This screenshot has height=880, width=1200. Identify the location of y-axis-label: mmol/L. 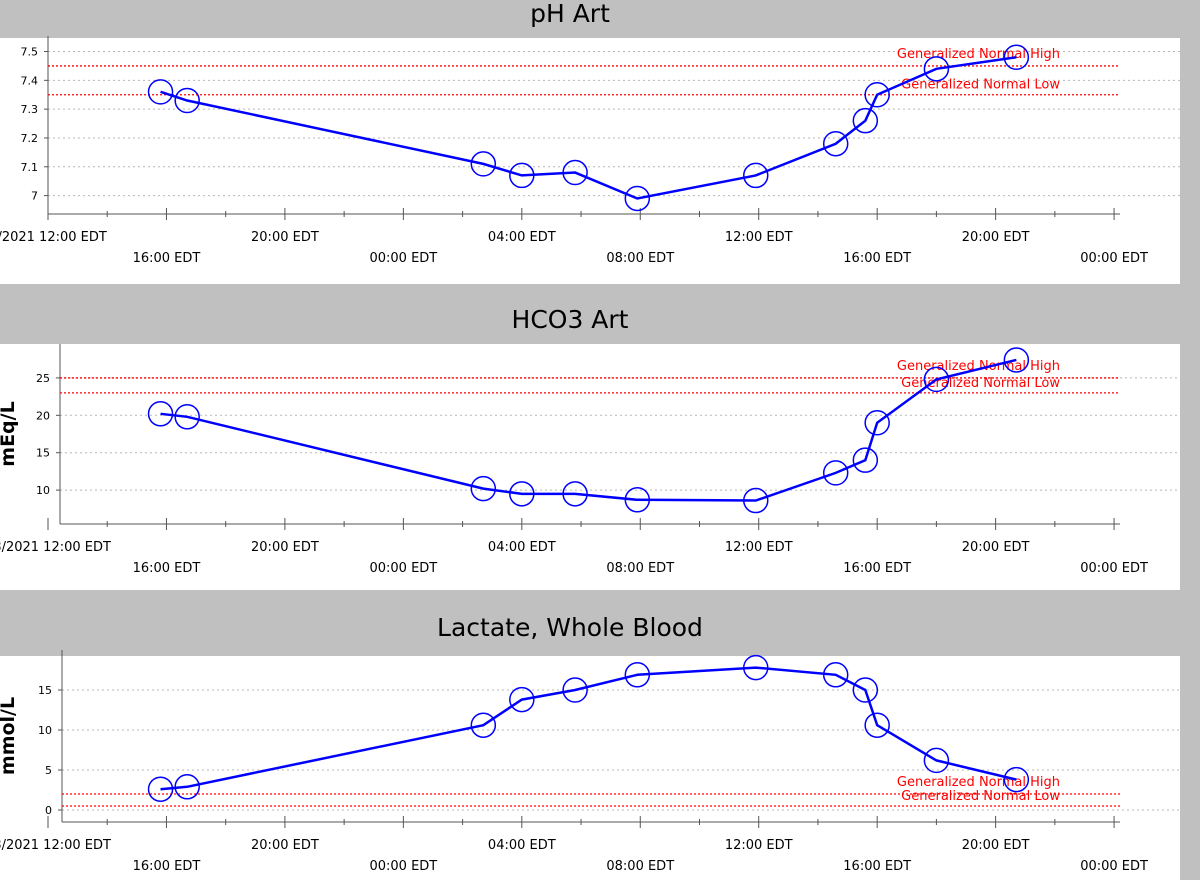
(9, 736).